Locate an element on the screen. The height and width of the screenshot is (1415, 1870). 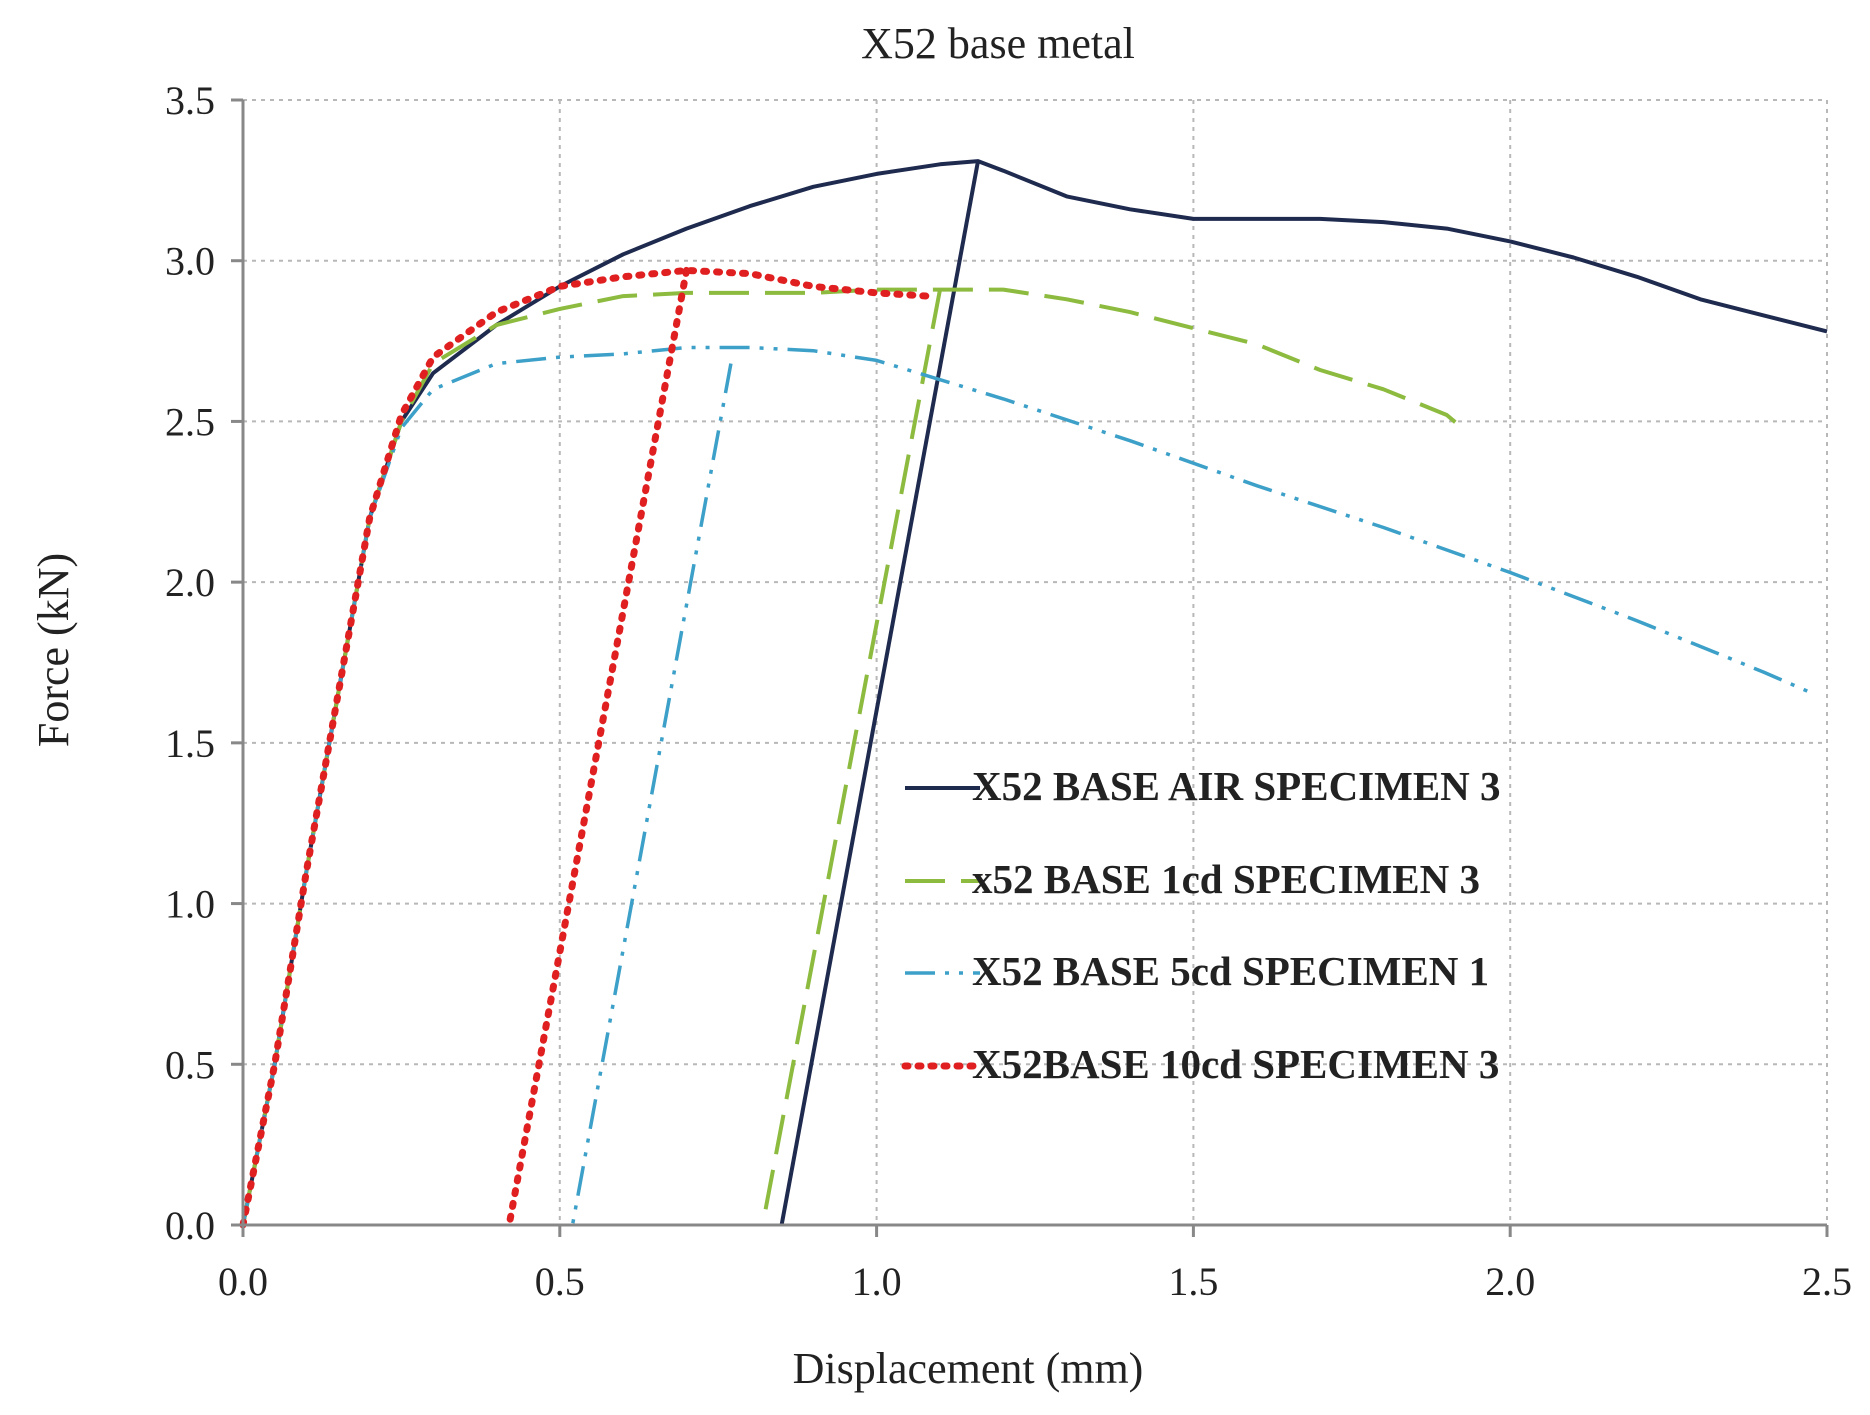
y-tick-label: 0.0 is located at coordinates (190, 1225).